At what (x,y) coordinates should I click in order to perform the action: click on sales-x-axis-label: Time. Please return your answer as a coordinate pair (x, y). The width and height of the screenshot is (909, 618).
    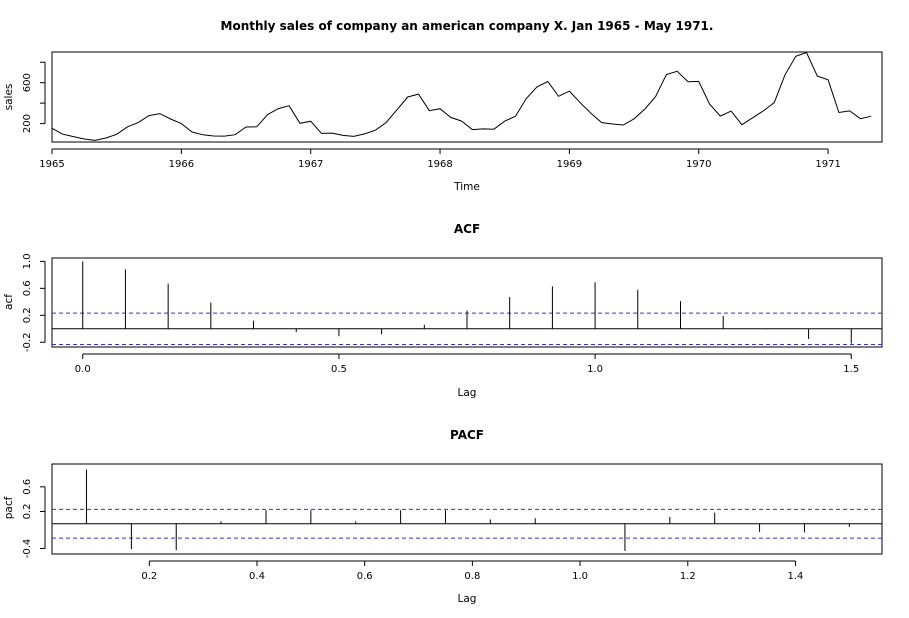
    Looking at the image, I should click on (466, 187).